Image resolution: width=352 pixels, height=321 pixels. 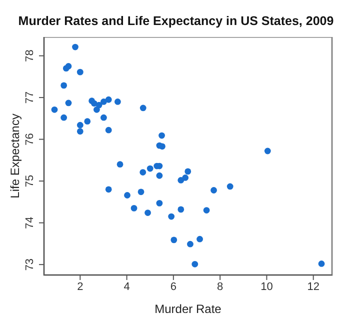 I want to click on y-tick-label: 75, so click(x=30, y=181).